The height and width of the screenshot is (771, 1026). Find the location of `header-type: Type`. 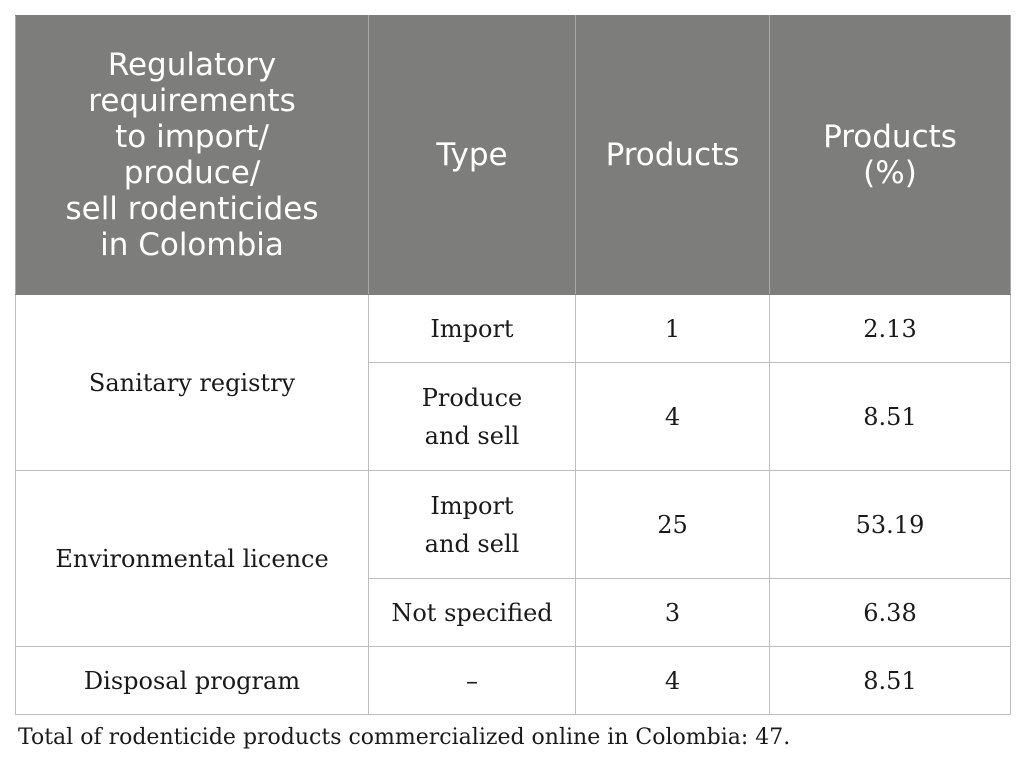

header-type: Type is located at coordinates (472, 155).